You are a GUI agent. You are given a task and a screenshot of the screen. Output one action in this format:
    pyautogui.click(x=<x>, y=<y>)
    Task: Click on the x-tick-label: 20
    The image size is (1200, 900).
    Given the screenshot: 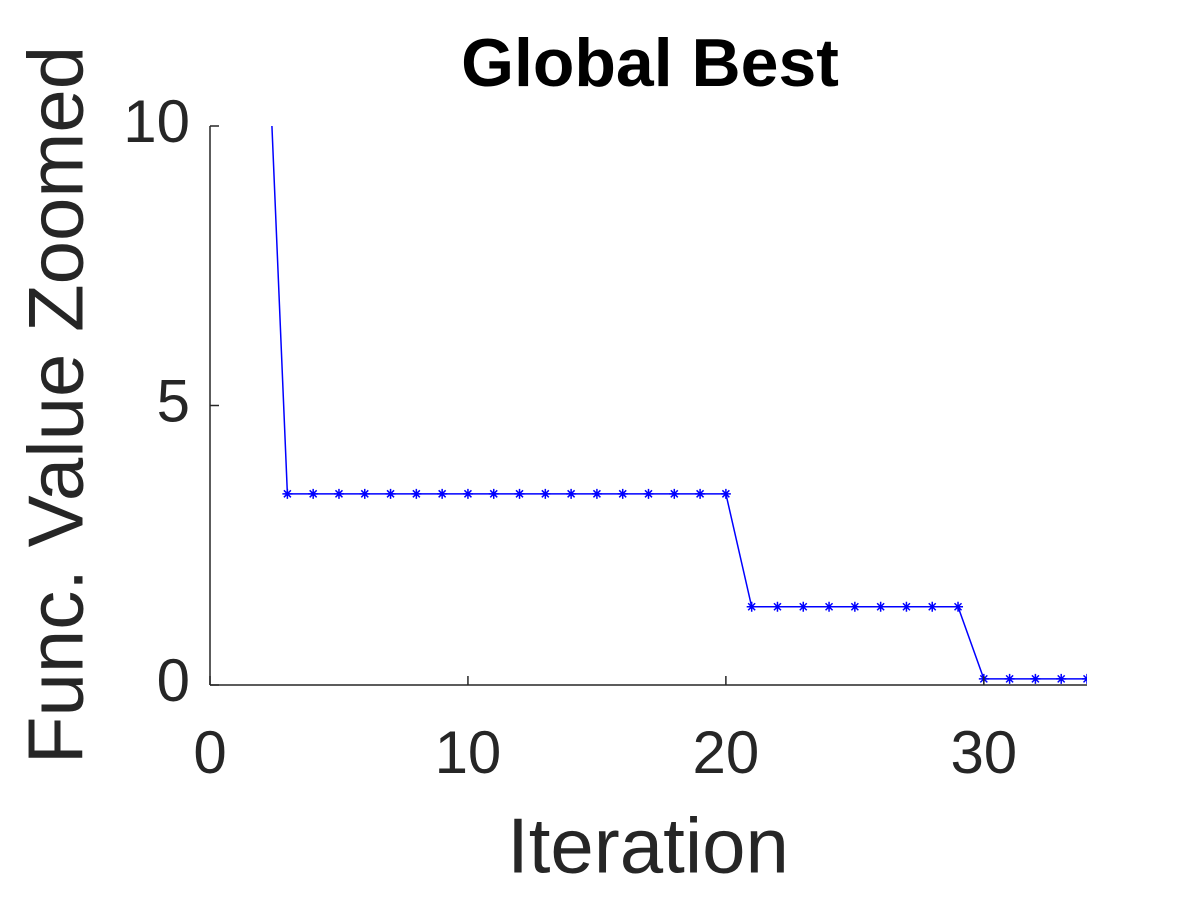 What is the action you would take?
    pyautogui.click(x=726, y=752)
    